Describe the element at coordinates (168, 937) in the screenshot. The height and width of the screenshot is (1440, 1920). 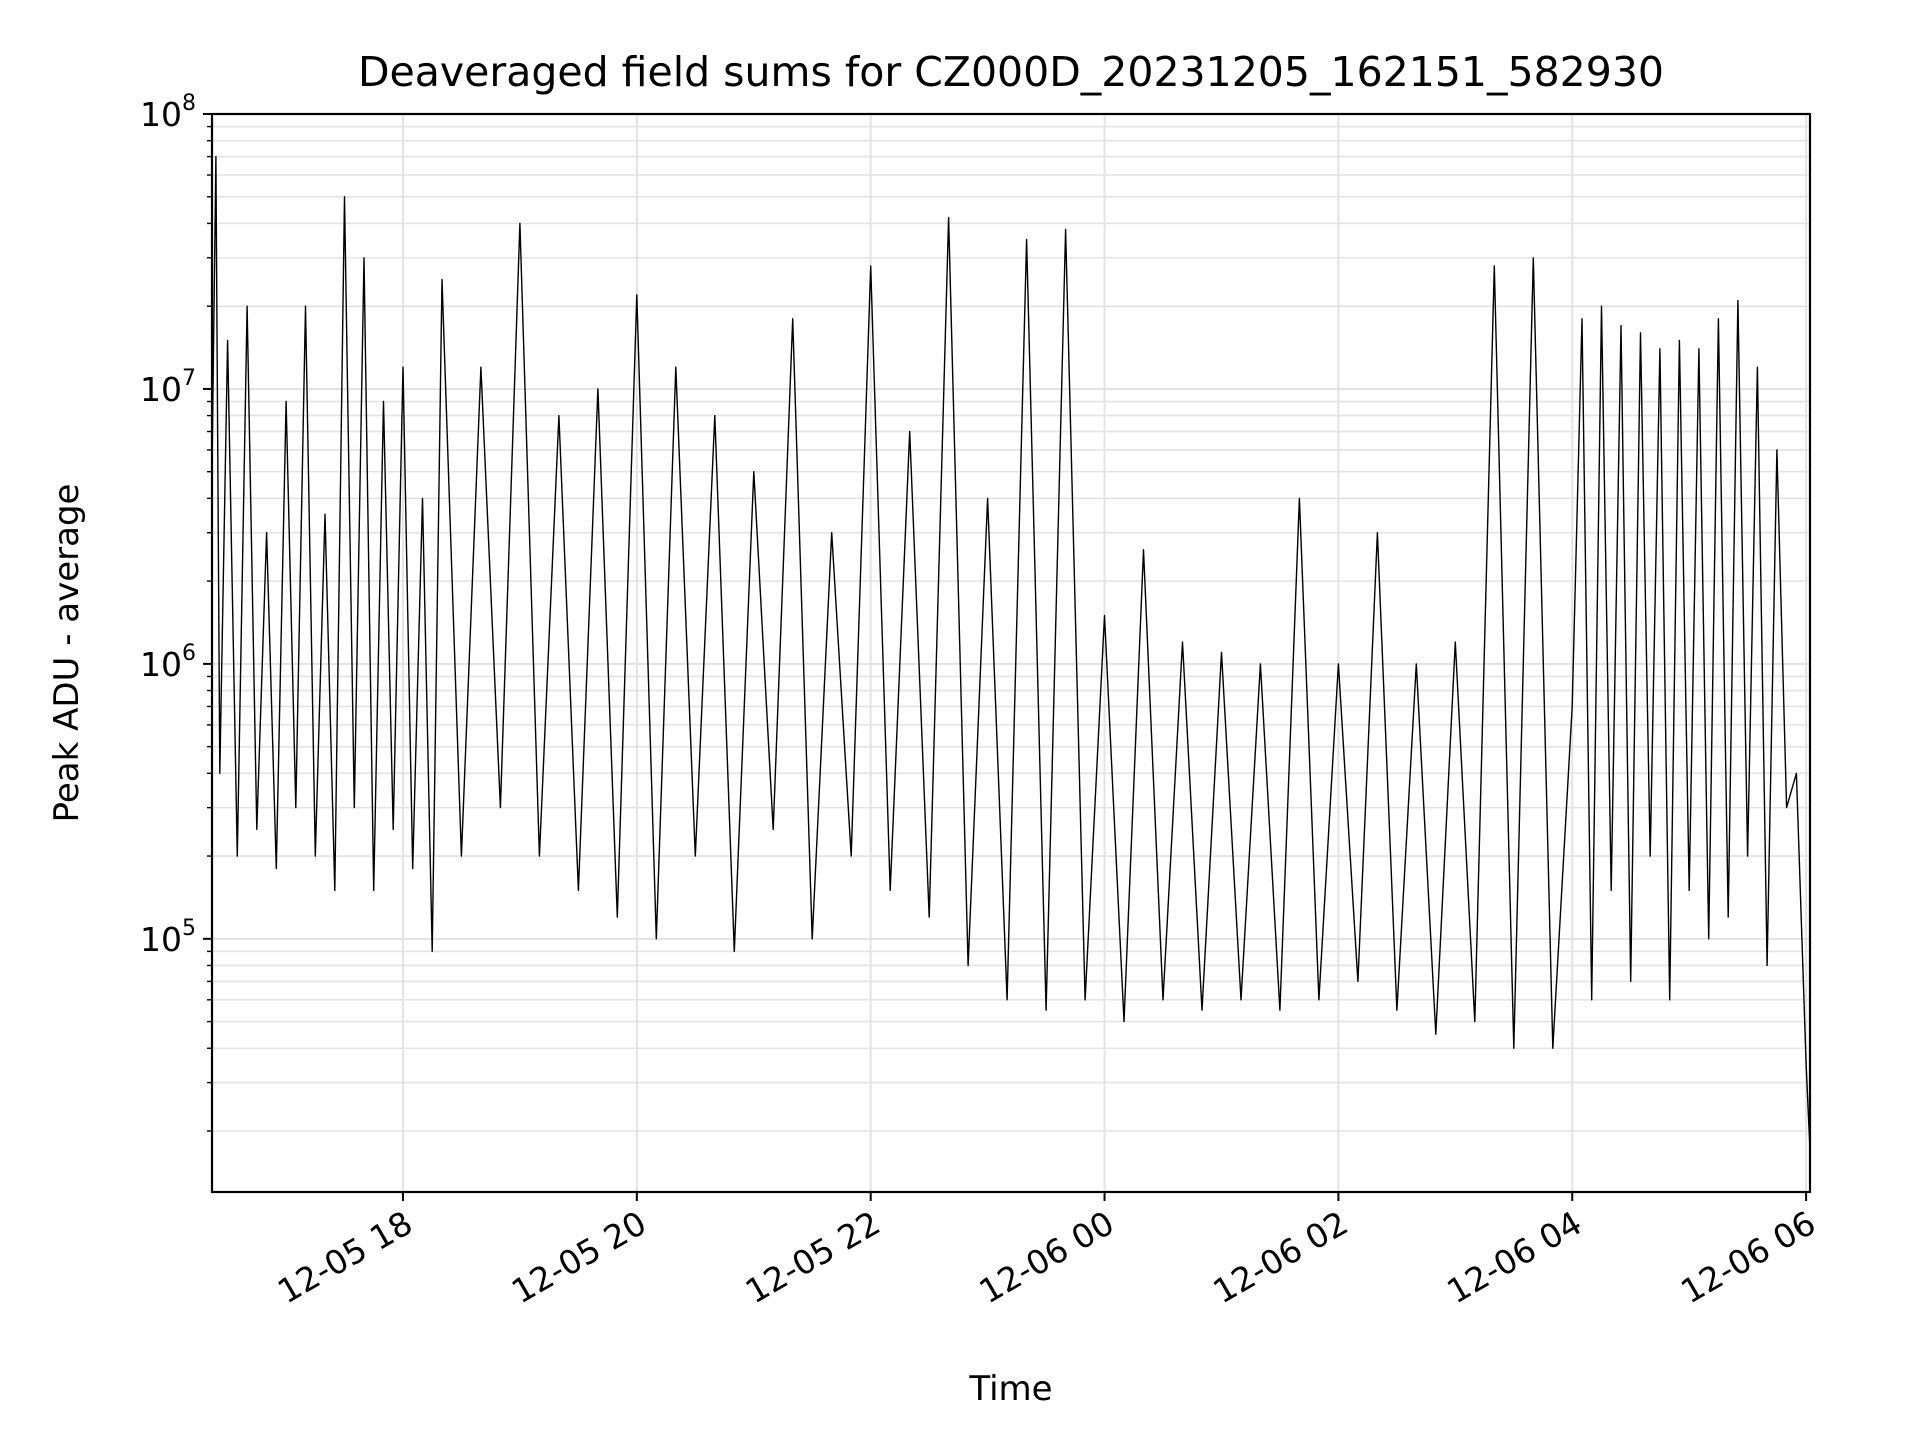
I see `y-tick-label: 10⁵` at that location.